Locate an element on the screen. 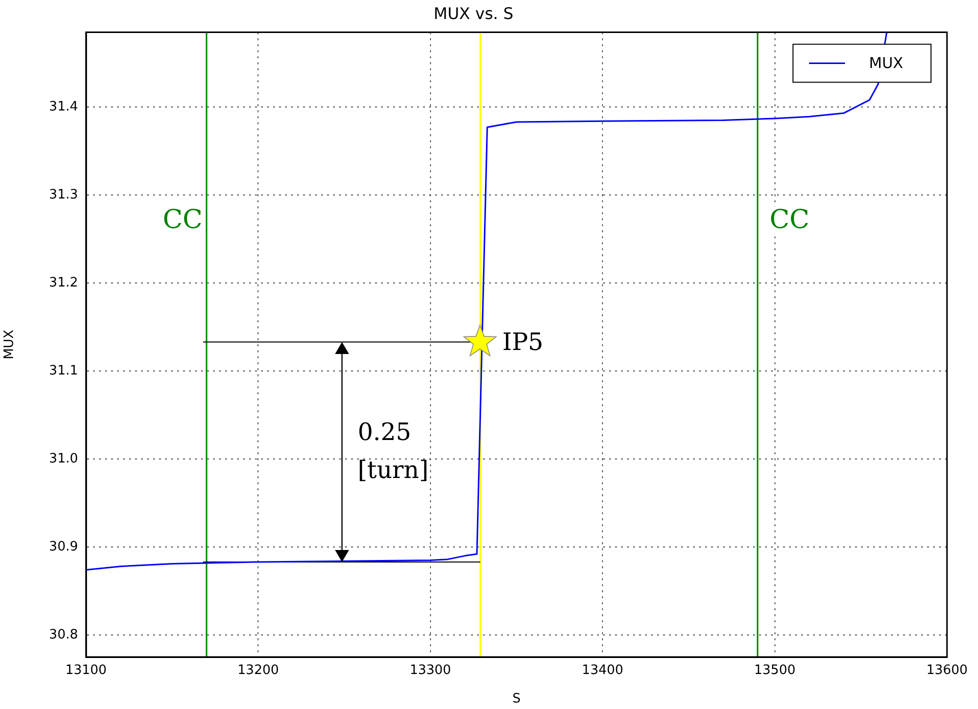  y-tick-label: 31.3 is located at coordinates (63, 194).